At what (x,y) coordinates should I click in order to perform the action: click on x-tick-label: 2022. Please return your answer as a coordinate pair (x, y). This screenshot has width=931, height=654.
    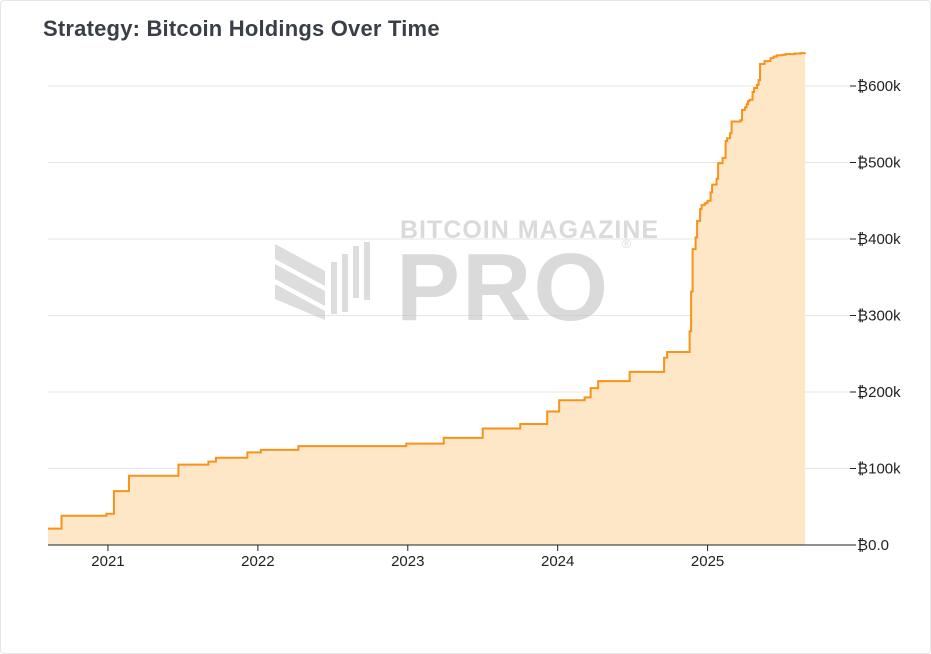
    Looking at the image, I should click on (257, 561).